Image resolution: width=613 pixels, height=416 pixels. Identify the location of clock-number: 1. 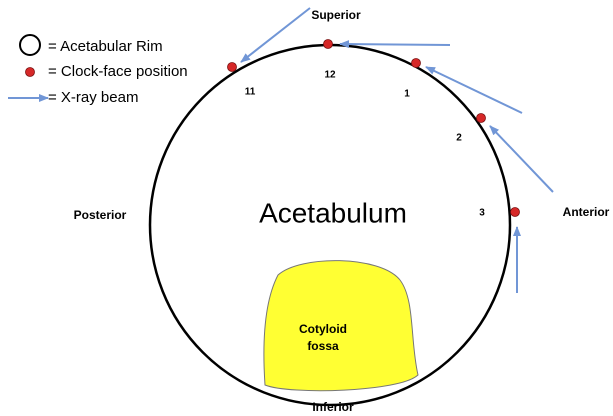
(407, 94).